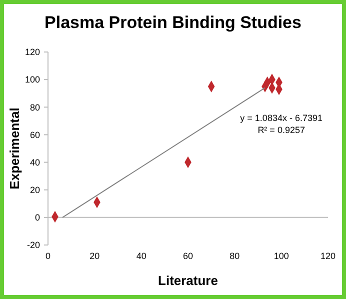 The height and width of the screenshot is (299, 346). What do you see at coordinates (35, 107) in the screenshot?
I see `y-tick-label: 80` at bounding box center [35, 107].